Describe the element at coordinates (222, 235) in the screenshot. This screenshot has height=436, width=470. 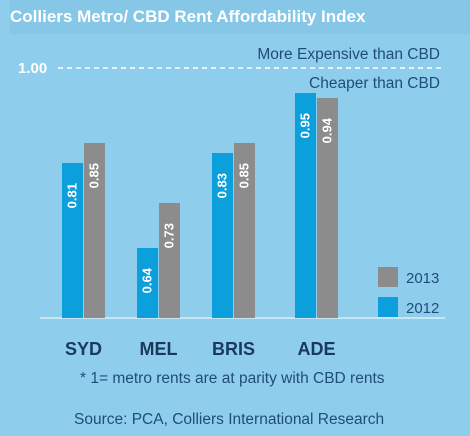
I see `bar-bris-2012` at that location.